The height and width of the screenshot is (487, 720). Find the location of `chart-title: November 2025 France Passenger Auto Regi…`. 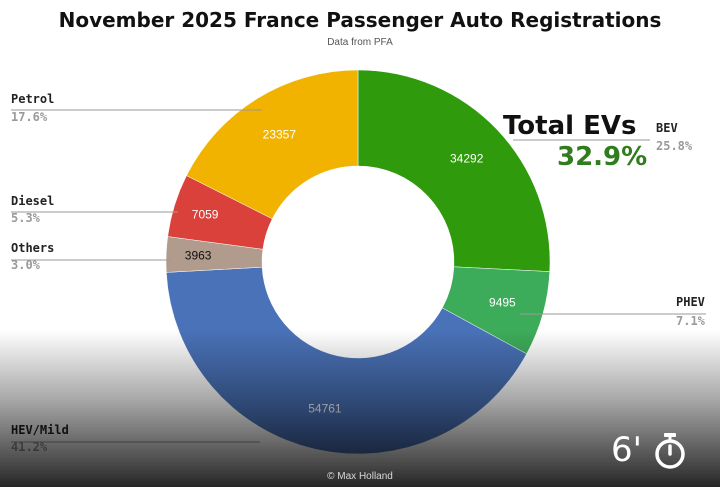

chart-title: November 2025 France Passenger Auto Regi… is located at coordinates (360, 20).